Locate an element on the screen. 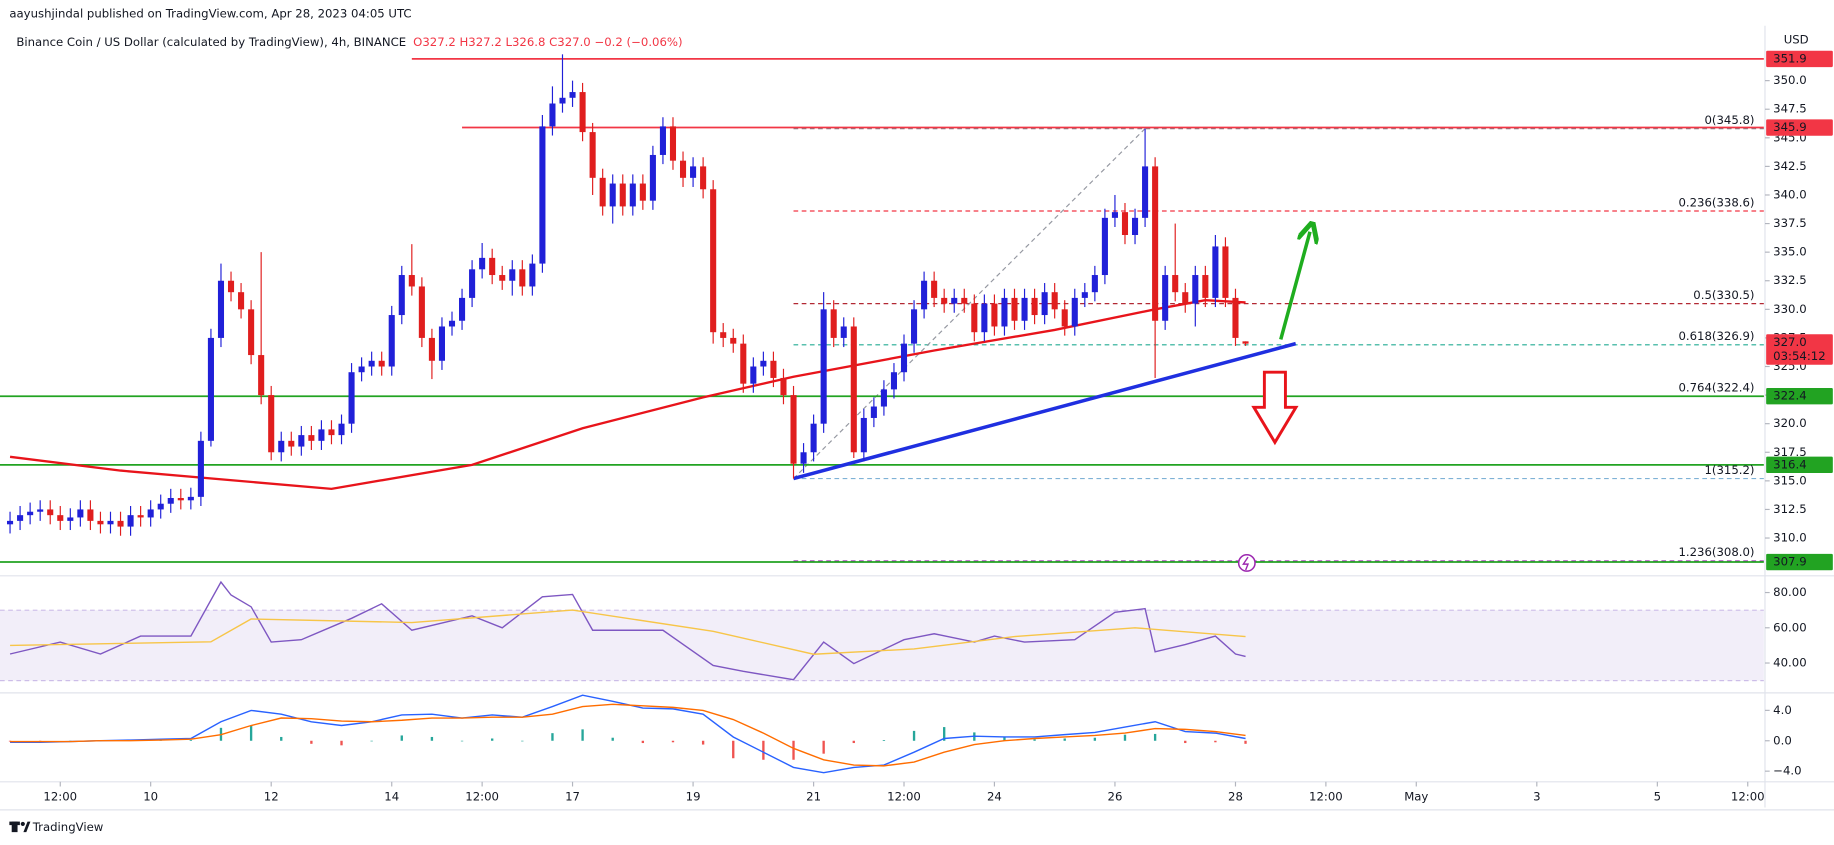 Image resolution: width=1834 pixels, height=845 pixels. price-tag-label: 351.9 is located at coordinates (1789, 58).